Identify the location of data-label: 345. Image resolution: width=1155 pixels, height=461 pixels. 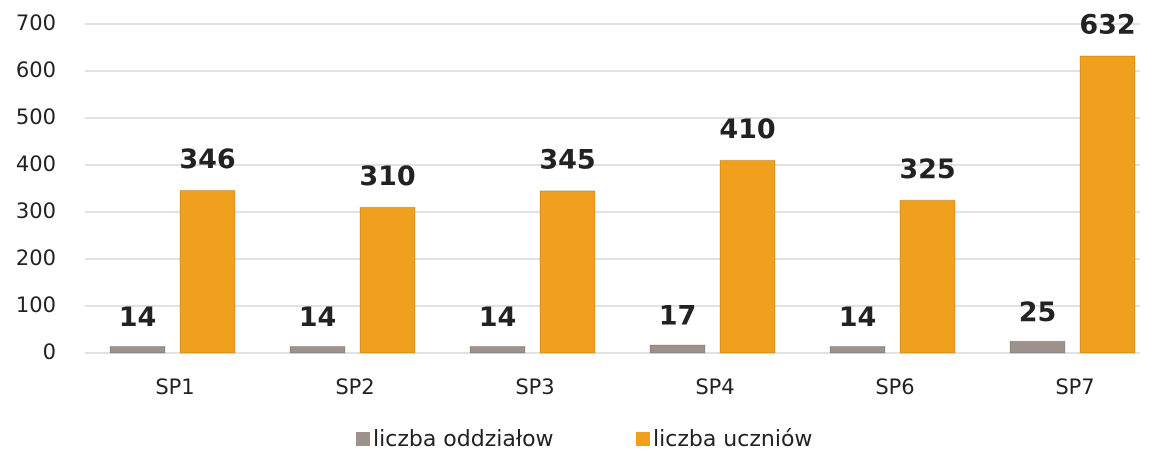
(567, 159).